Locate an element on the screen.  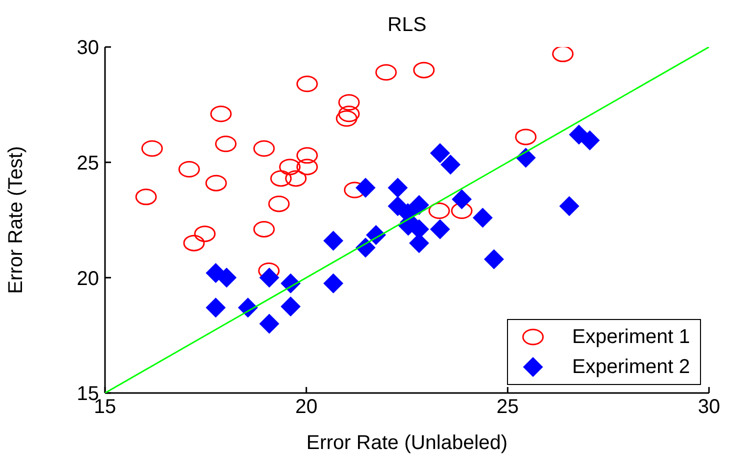
chart-title: RLS is located at coordinates (407, 25).